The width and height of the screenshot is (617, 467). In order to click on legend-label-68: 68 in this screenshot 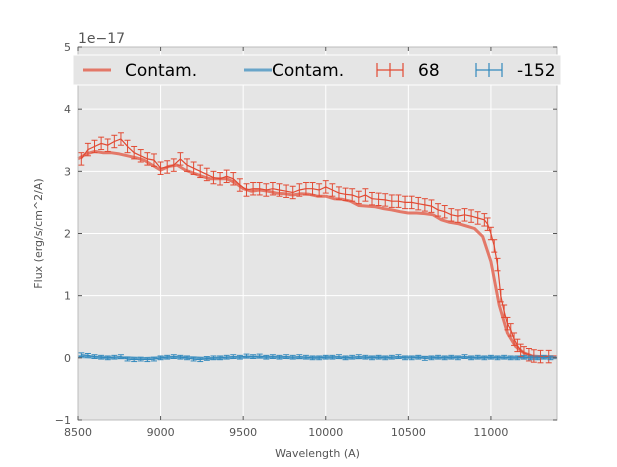, I will do `click(429, 71)`.